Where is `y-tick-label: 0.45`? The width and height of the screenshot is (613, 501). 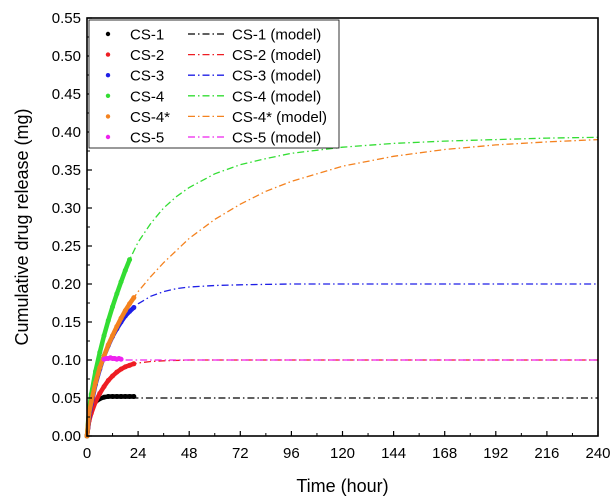
y-tick-label: 0.45 is located at coordinates (66, 94).